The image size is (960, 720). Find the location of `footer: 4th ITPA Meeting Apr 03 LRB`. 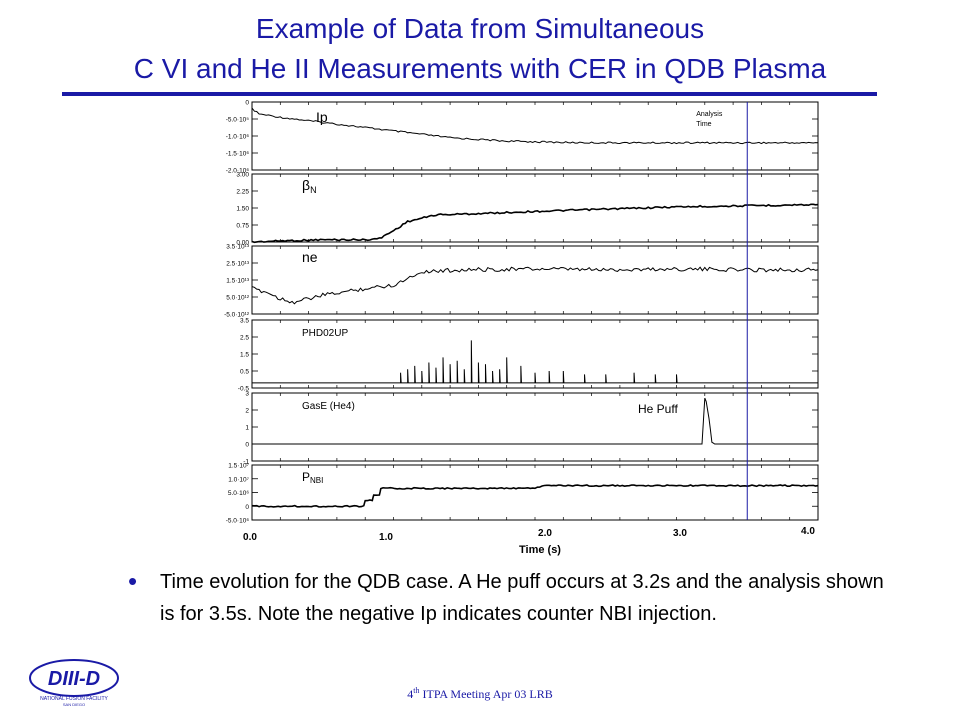

footer: 4th ITPA Meeting Apr 03 LRB is located at coordinates (480, 694).